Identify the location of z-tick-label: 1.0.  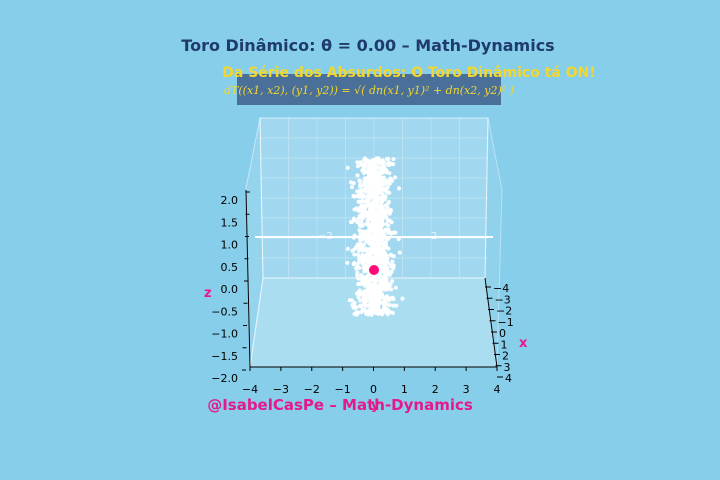
(230, 245).